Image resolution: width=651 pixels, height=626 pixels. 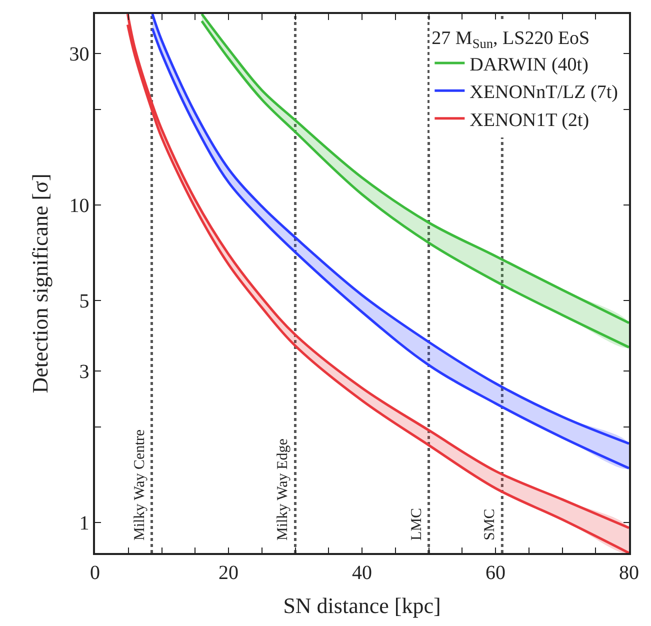 I want to click on y-axis-title: Detection significane [σ], so click(x=40, y=284).